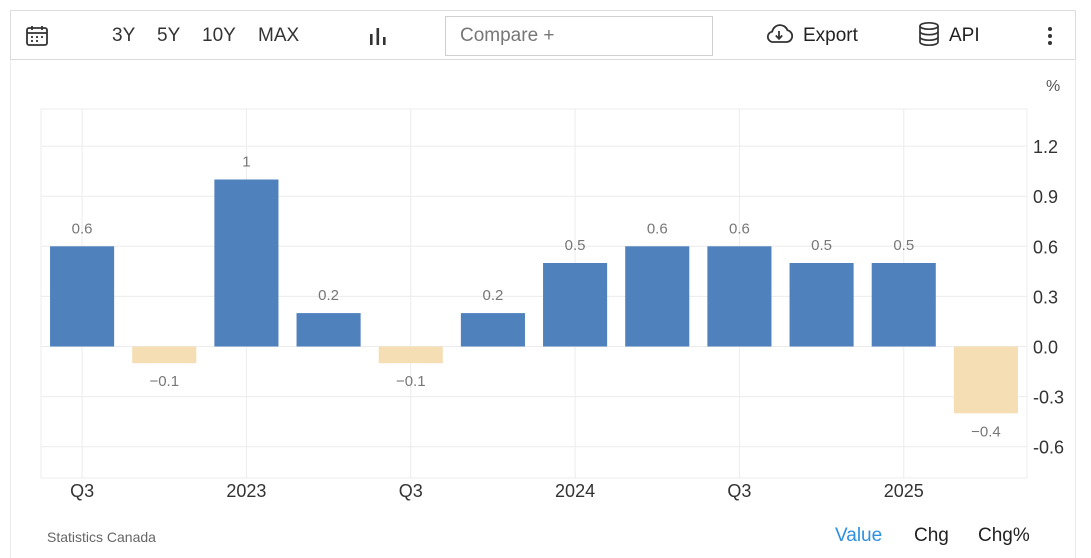  Describe the element at coordinates (1045, 348) in the screenshot. I see `y-tick-label: 0.0` at that location.